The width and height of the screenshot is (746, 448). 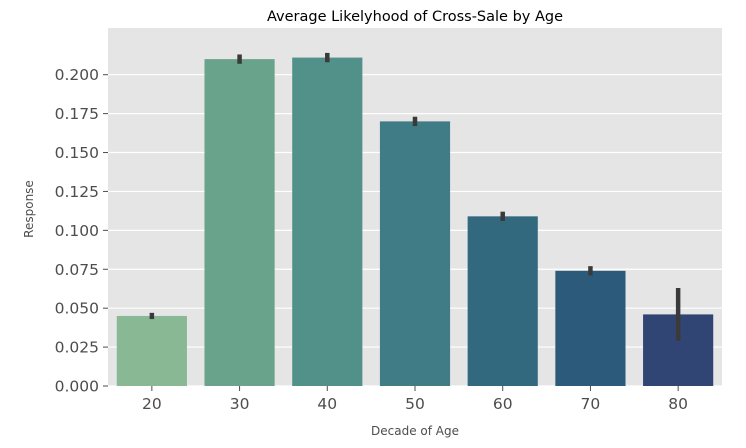 What do you see at coordinates (503, 404) in the screenshot?
I see `x-tick-label-60: 60` at bounding box center [503, 404].